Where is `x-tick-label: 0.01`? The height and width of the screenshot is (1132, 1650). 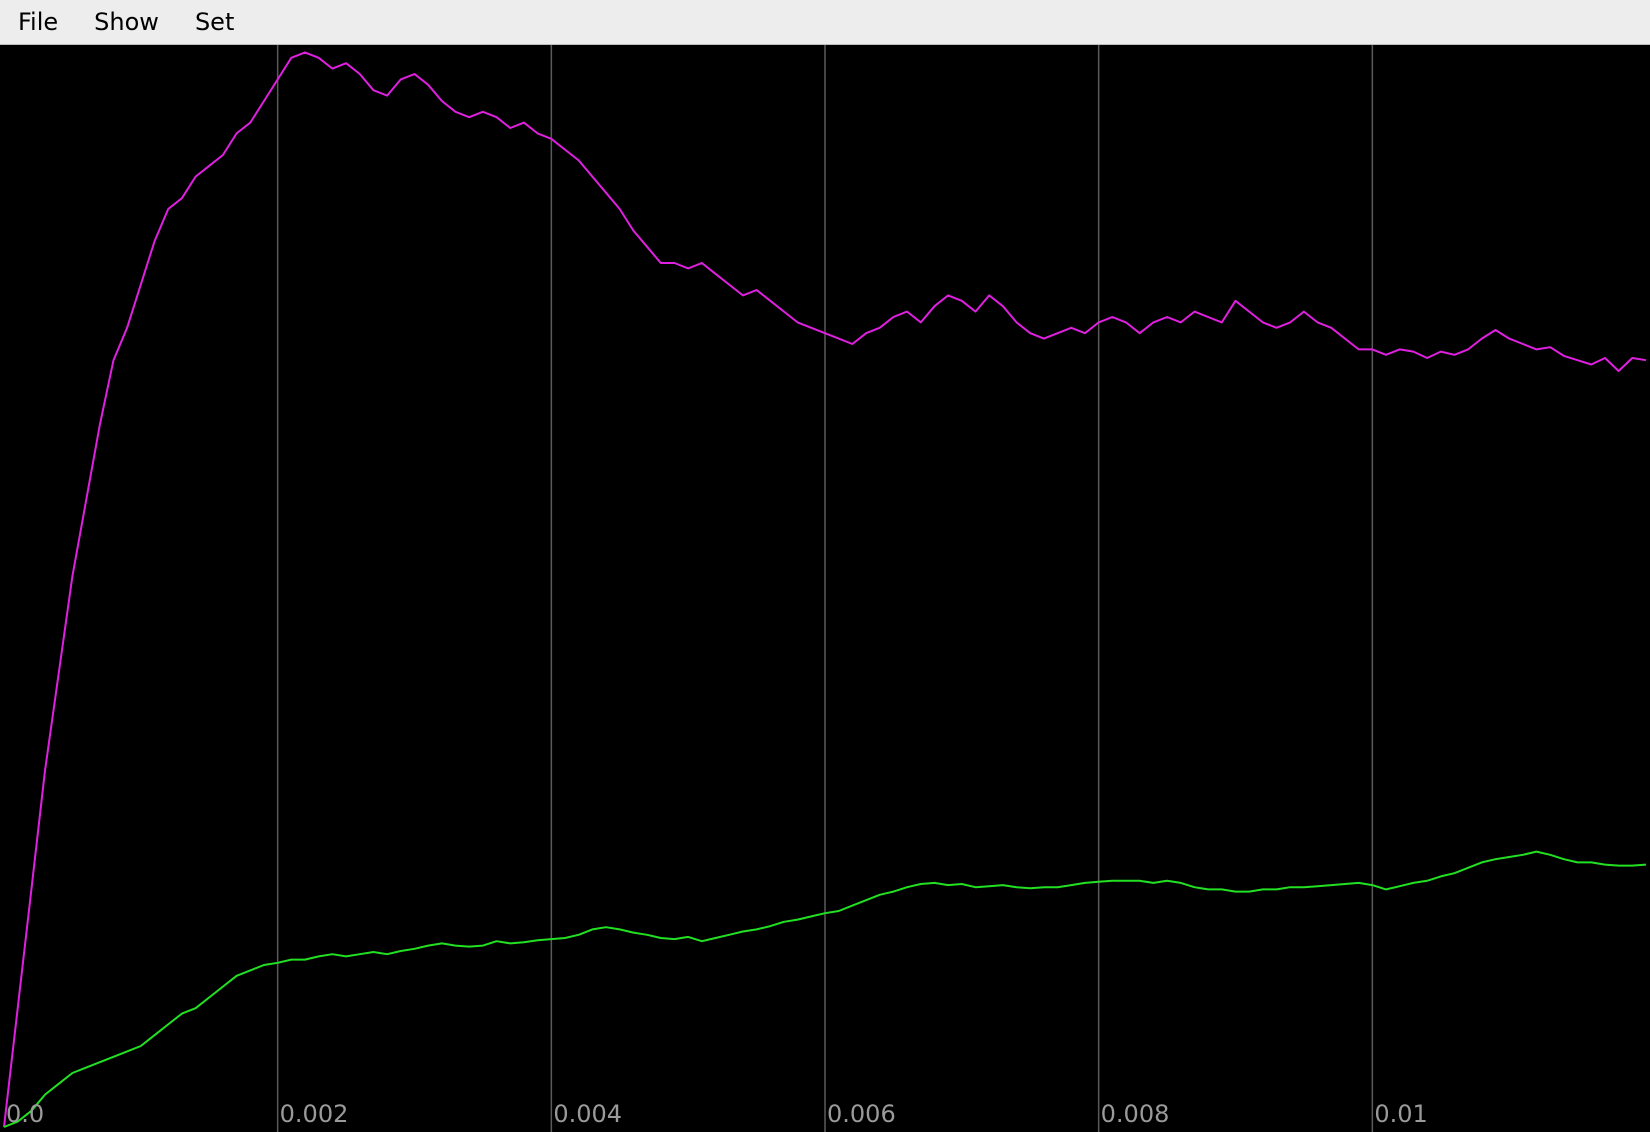 x-tick-label: 0.01 is located at coordinates (1400, 1114).